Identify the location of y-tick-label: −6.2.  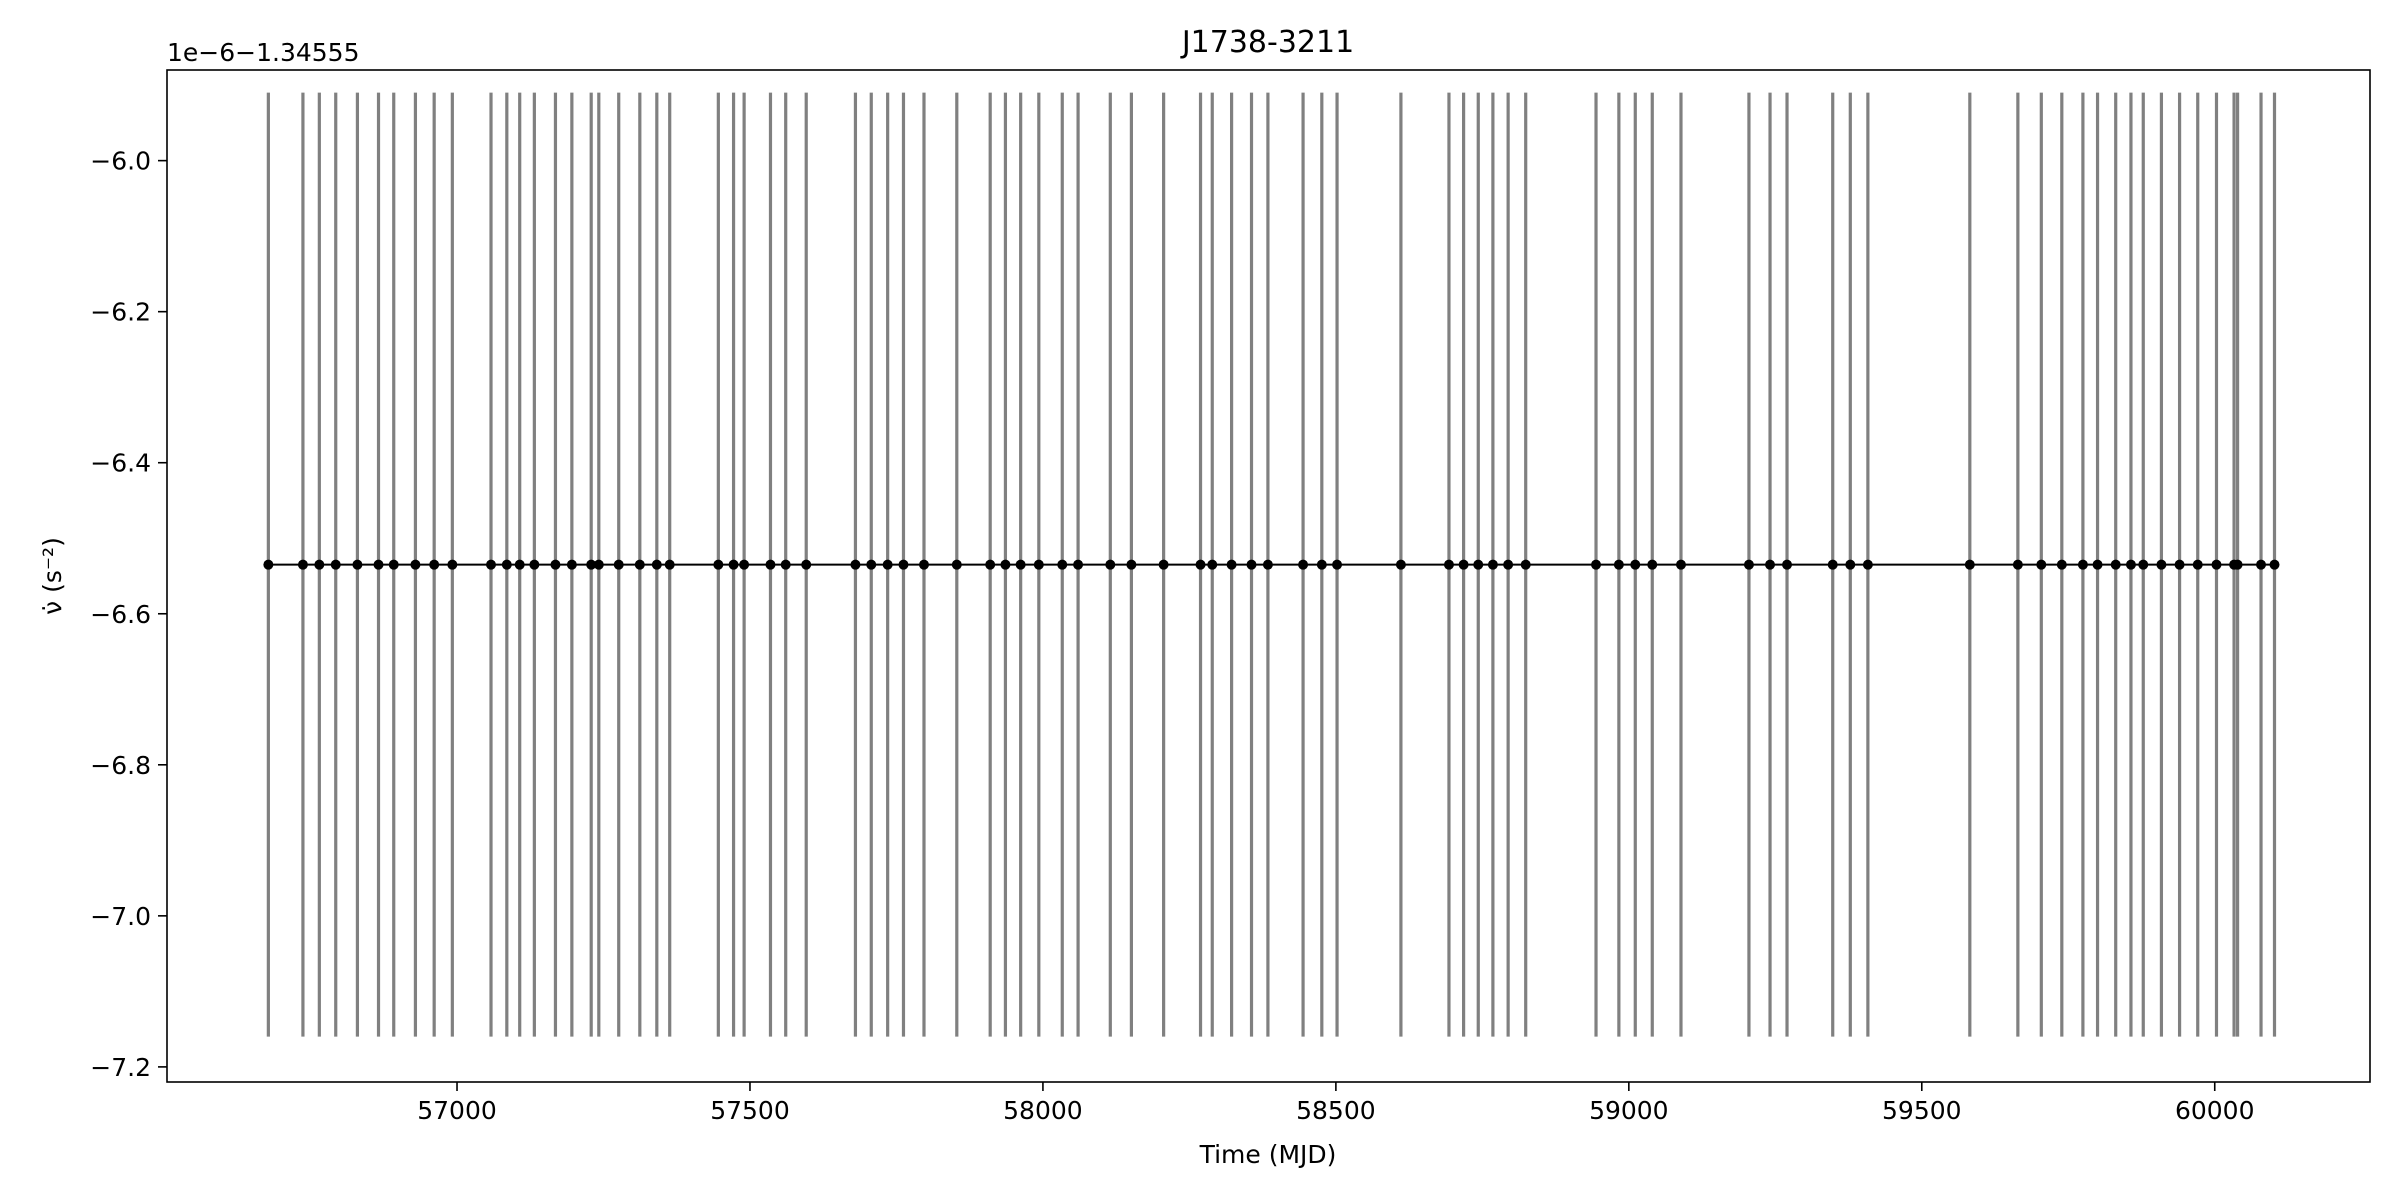
(120, 312).